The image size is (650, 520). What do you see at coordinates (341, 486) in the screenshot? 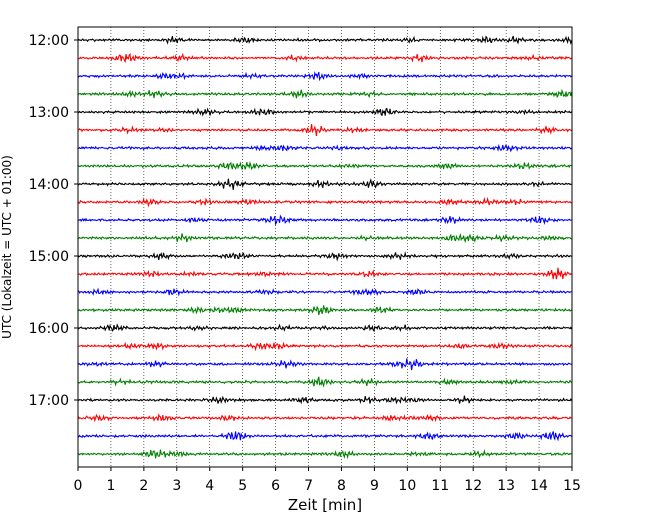
I see `x-tick-label: 8` at bounding box center [341, 486].